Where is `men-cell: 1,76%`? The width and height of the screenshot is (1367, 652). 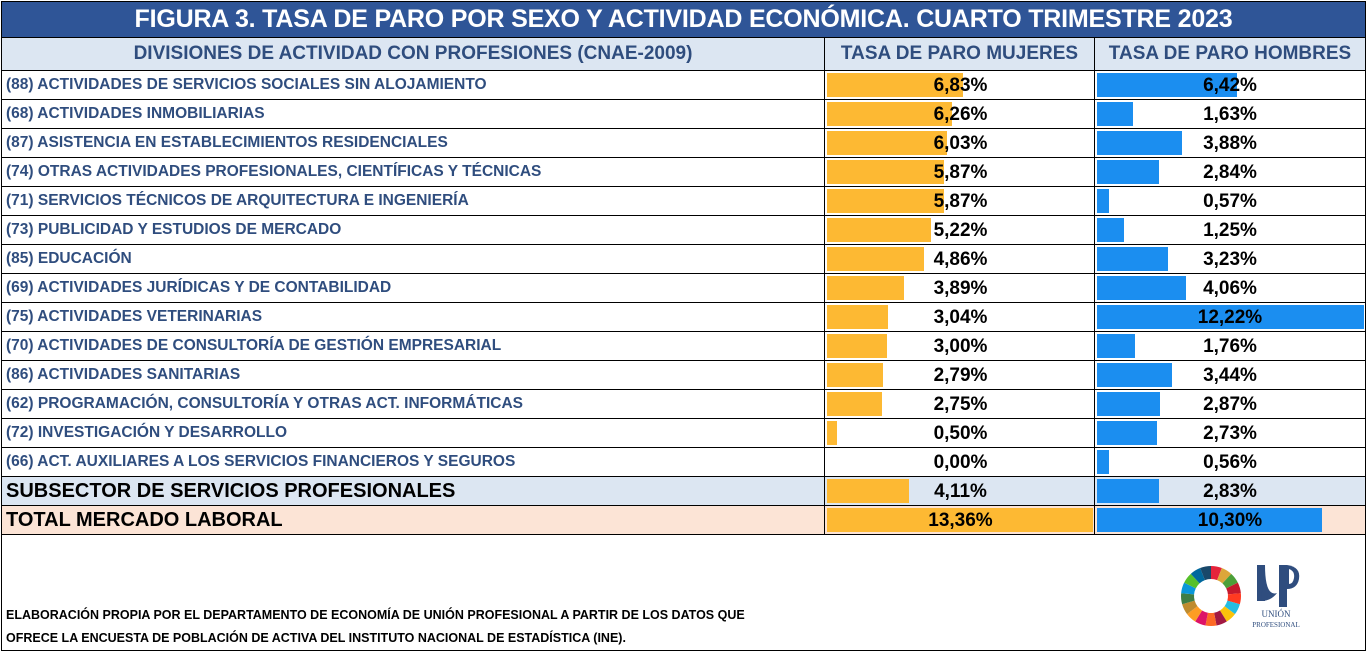 men-cell: 1,76% is located at coordinates (1229, 346).